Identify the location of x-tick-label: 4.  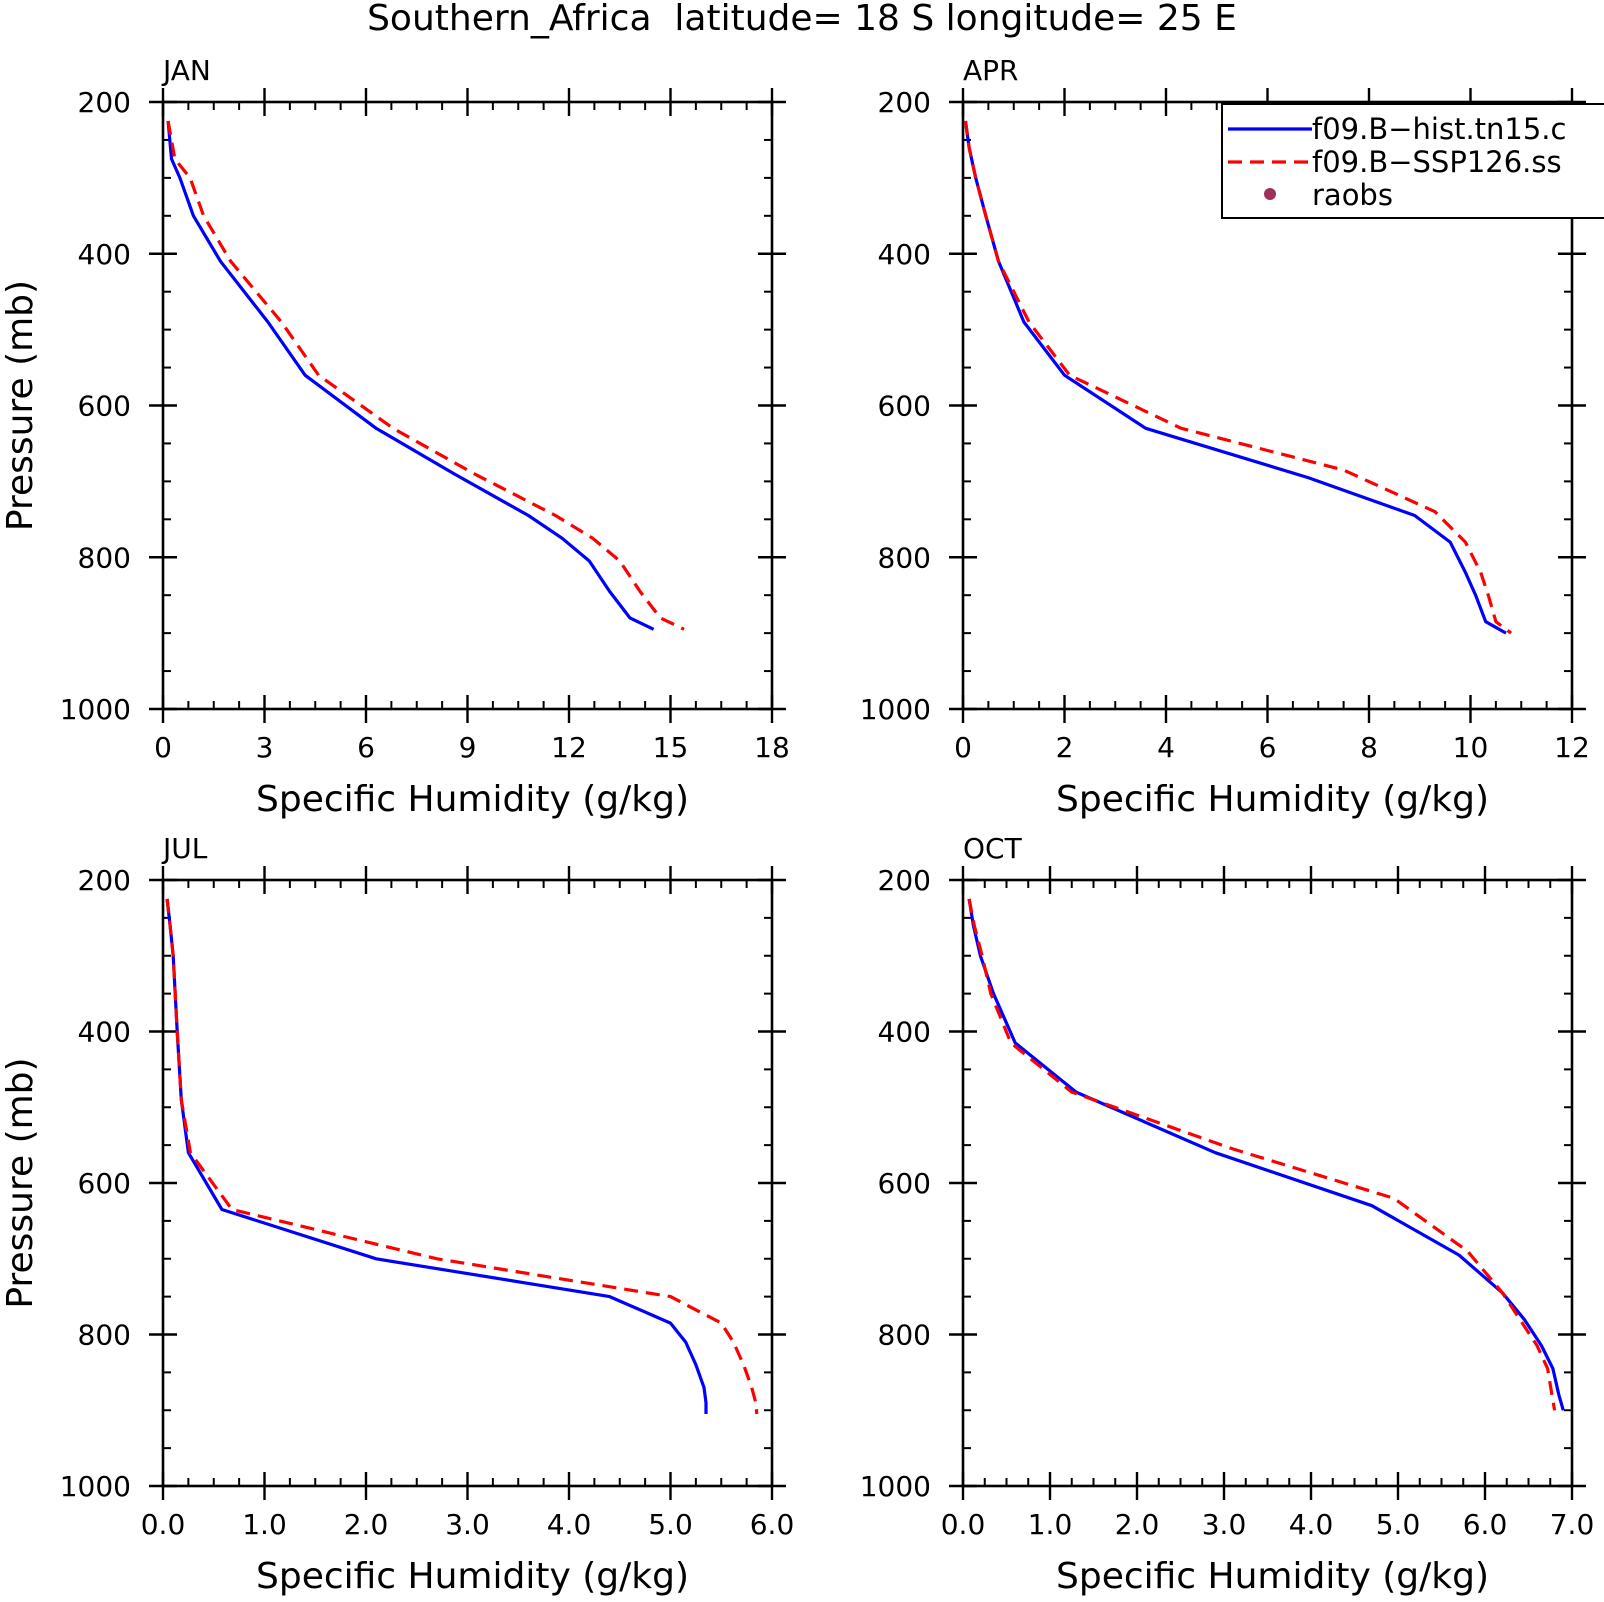
(1166, 747).